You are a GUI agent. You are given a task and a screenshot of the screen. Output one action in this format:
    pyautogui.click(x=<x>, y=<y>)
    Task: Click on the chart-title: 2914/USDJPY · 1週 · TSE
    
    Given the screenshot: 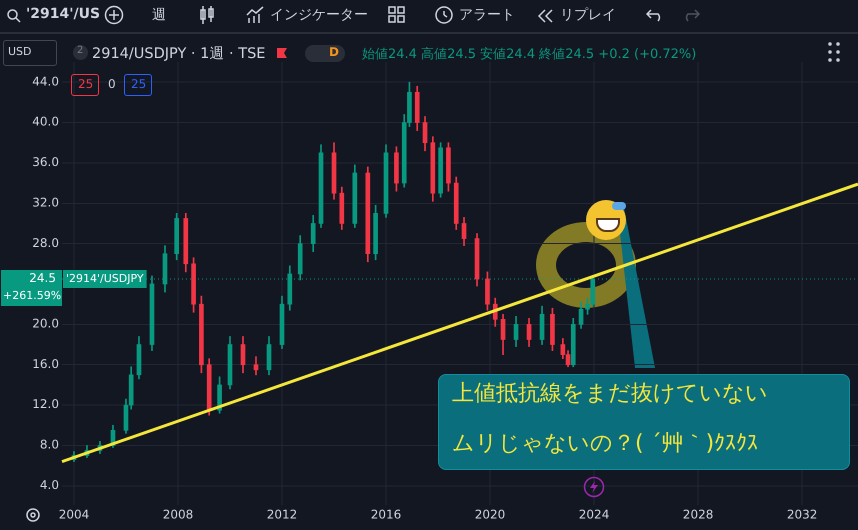 What is the action you would take?
    pyautogui.click(x=179, y=54)
    